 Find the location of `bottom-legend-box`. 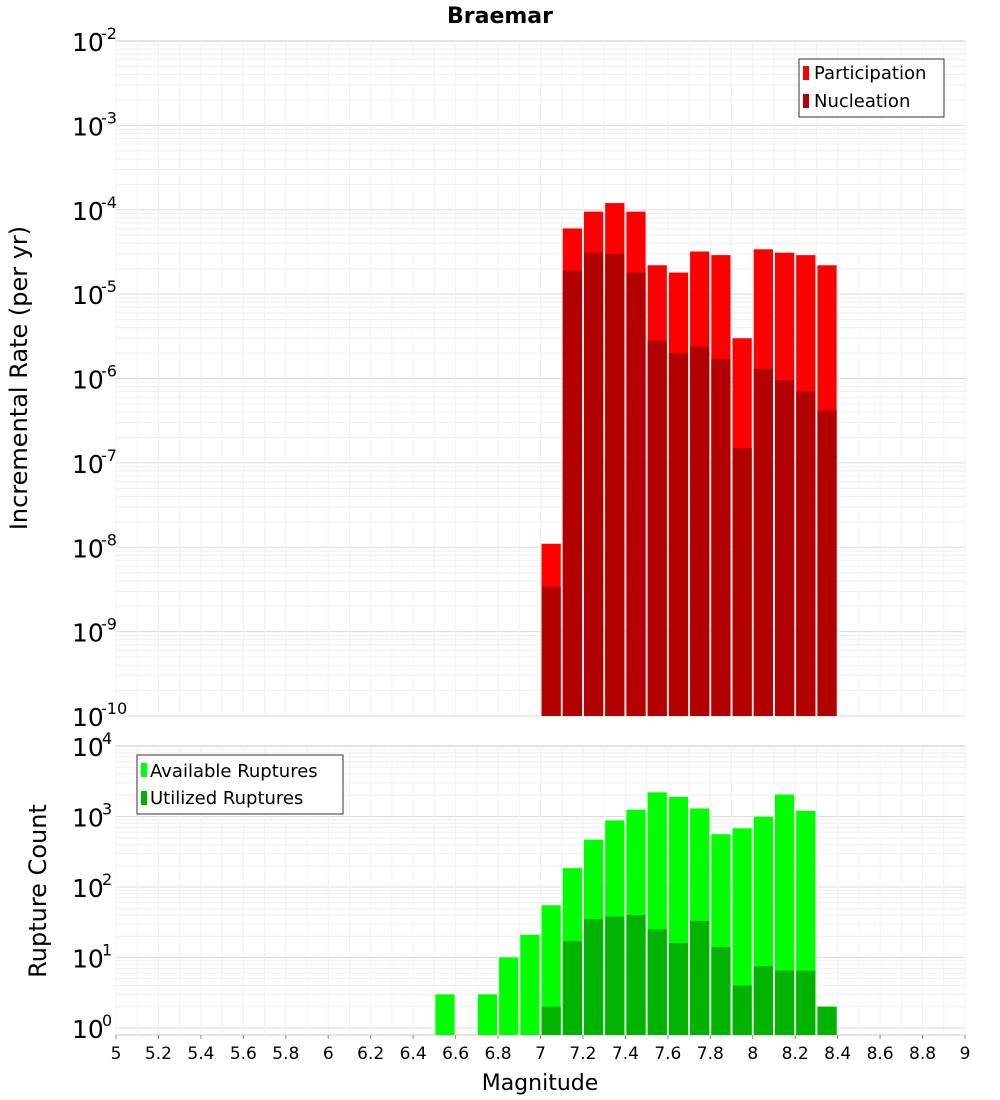

bottom-legend-box is located at coordinates (240, 784).